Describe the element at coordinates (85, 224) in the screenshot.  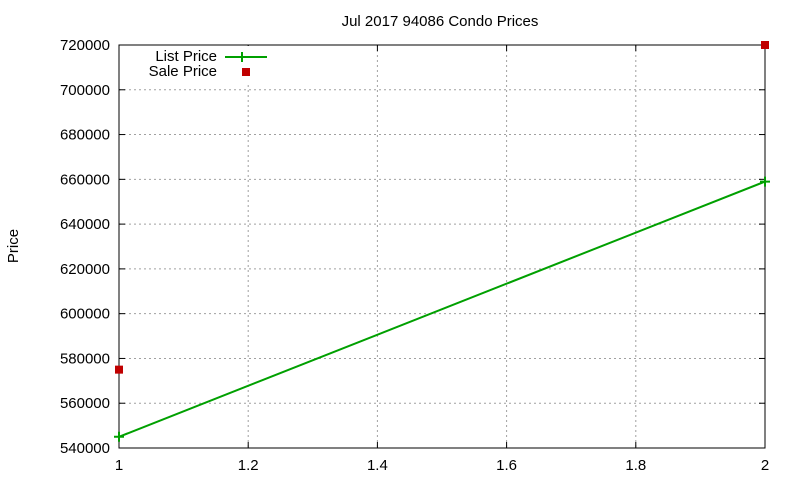
I see `y-tick-label: 640000` at that location.